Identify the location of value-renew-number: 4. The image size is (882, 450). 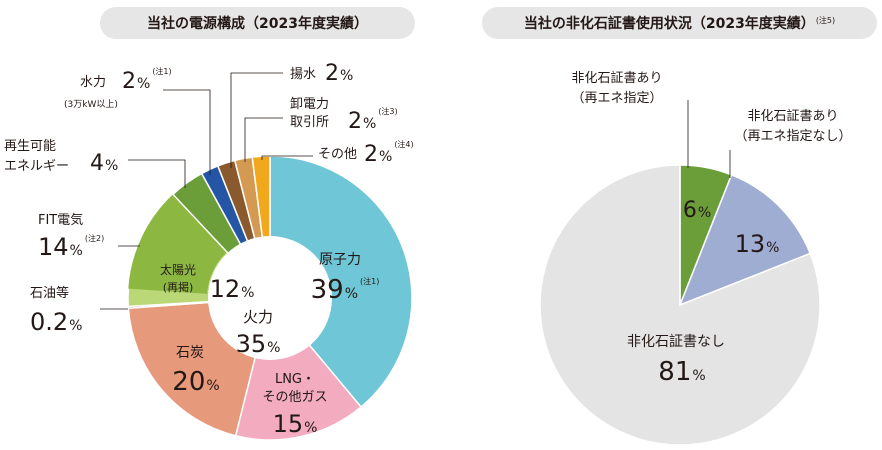
(97, 163).